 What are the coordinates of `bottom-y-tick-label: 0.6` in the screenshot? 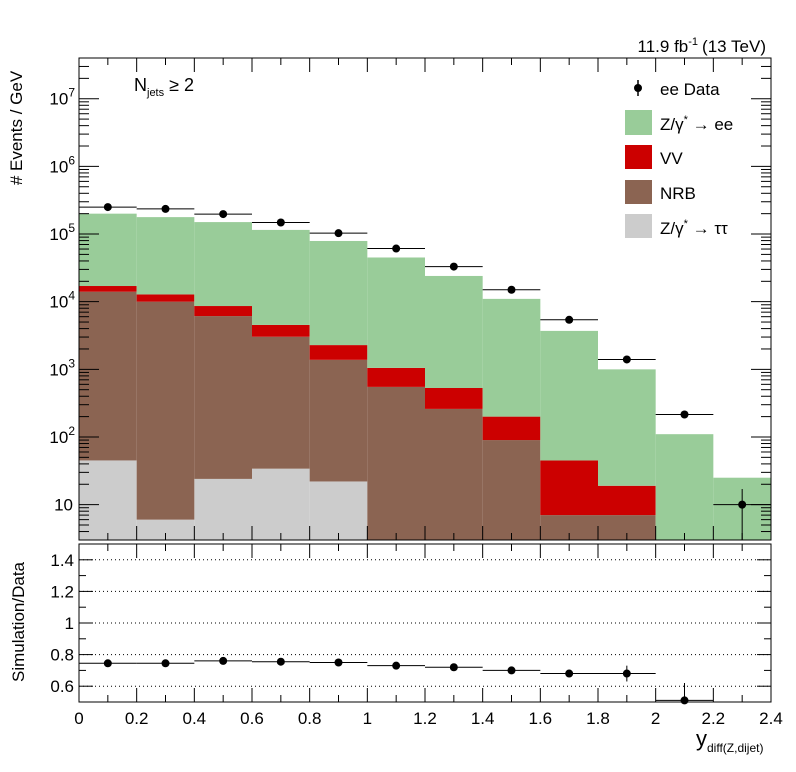 It's located at (62, 686).